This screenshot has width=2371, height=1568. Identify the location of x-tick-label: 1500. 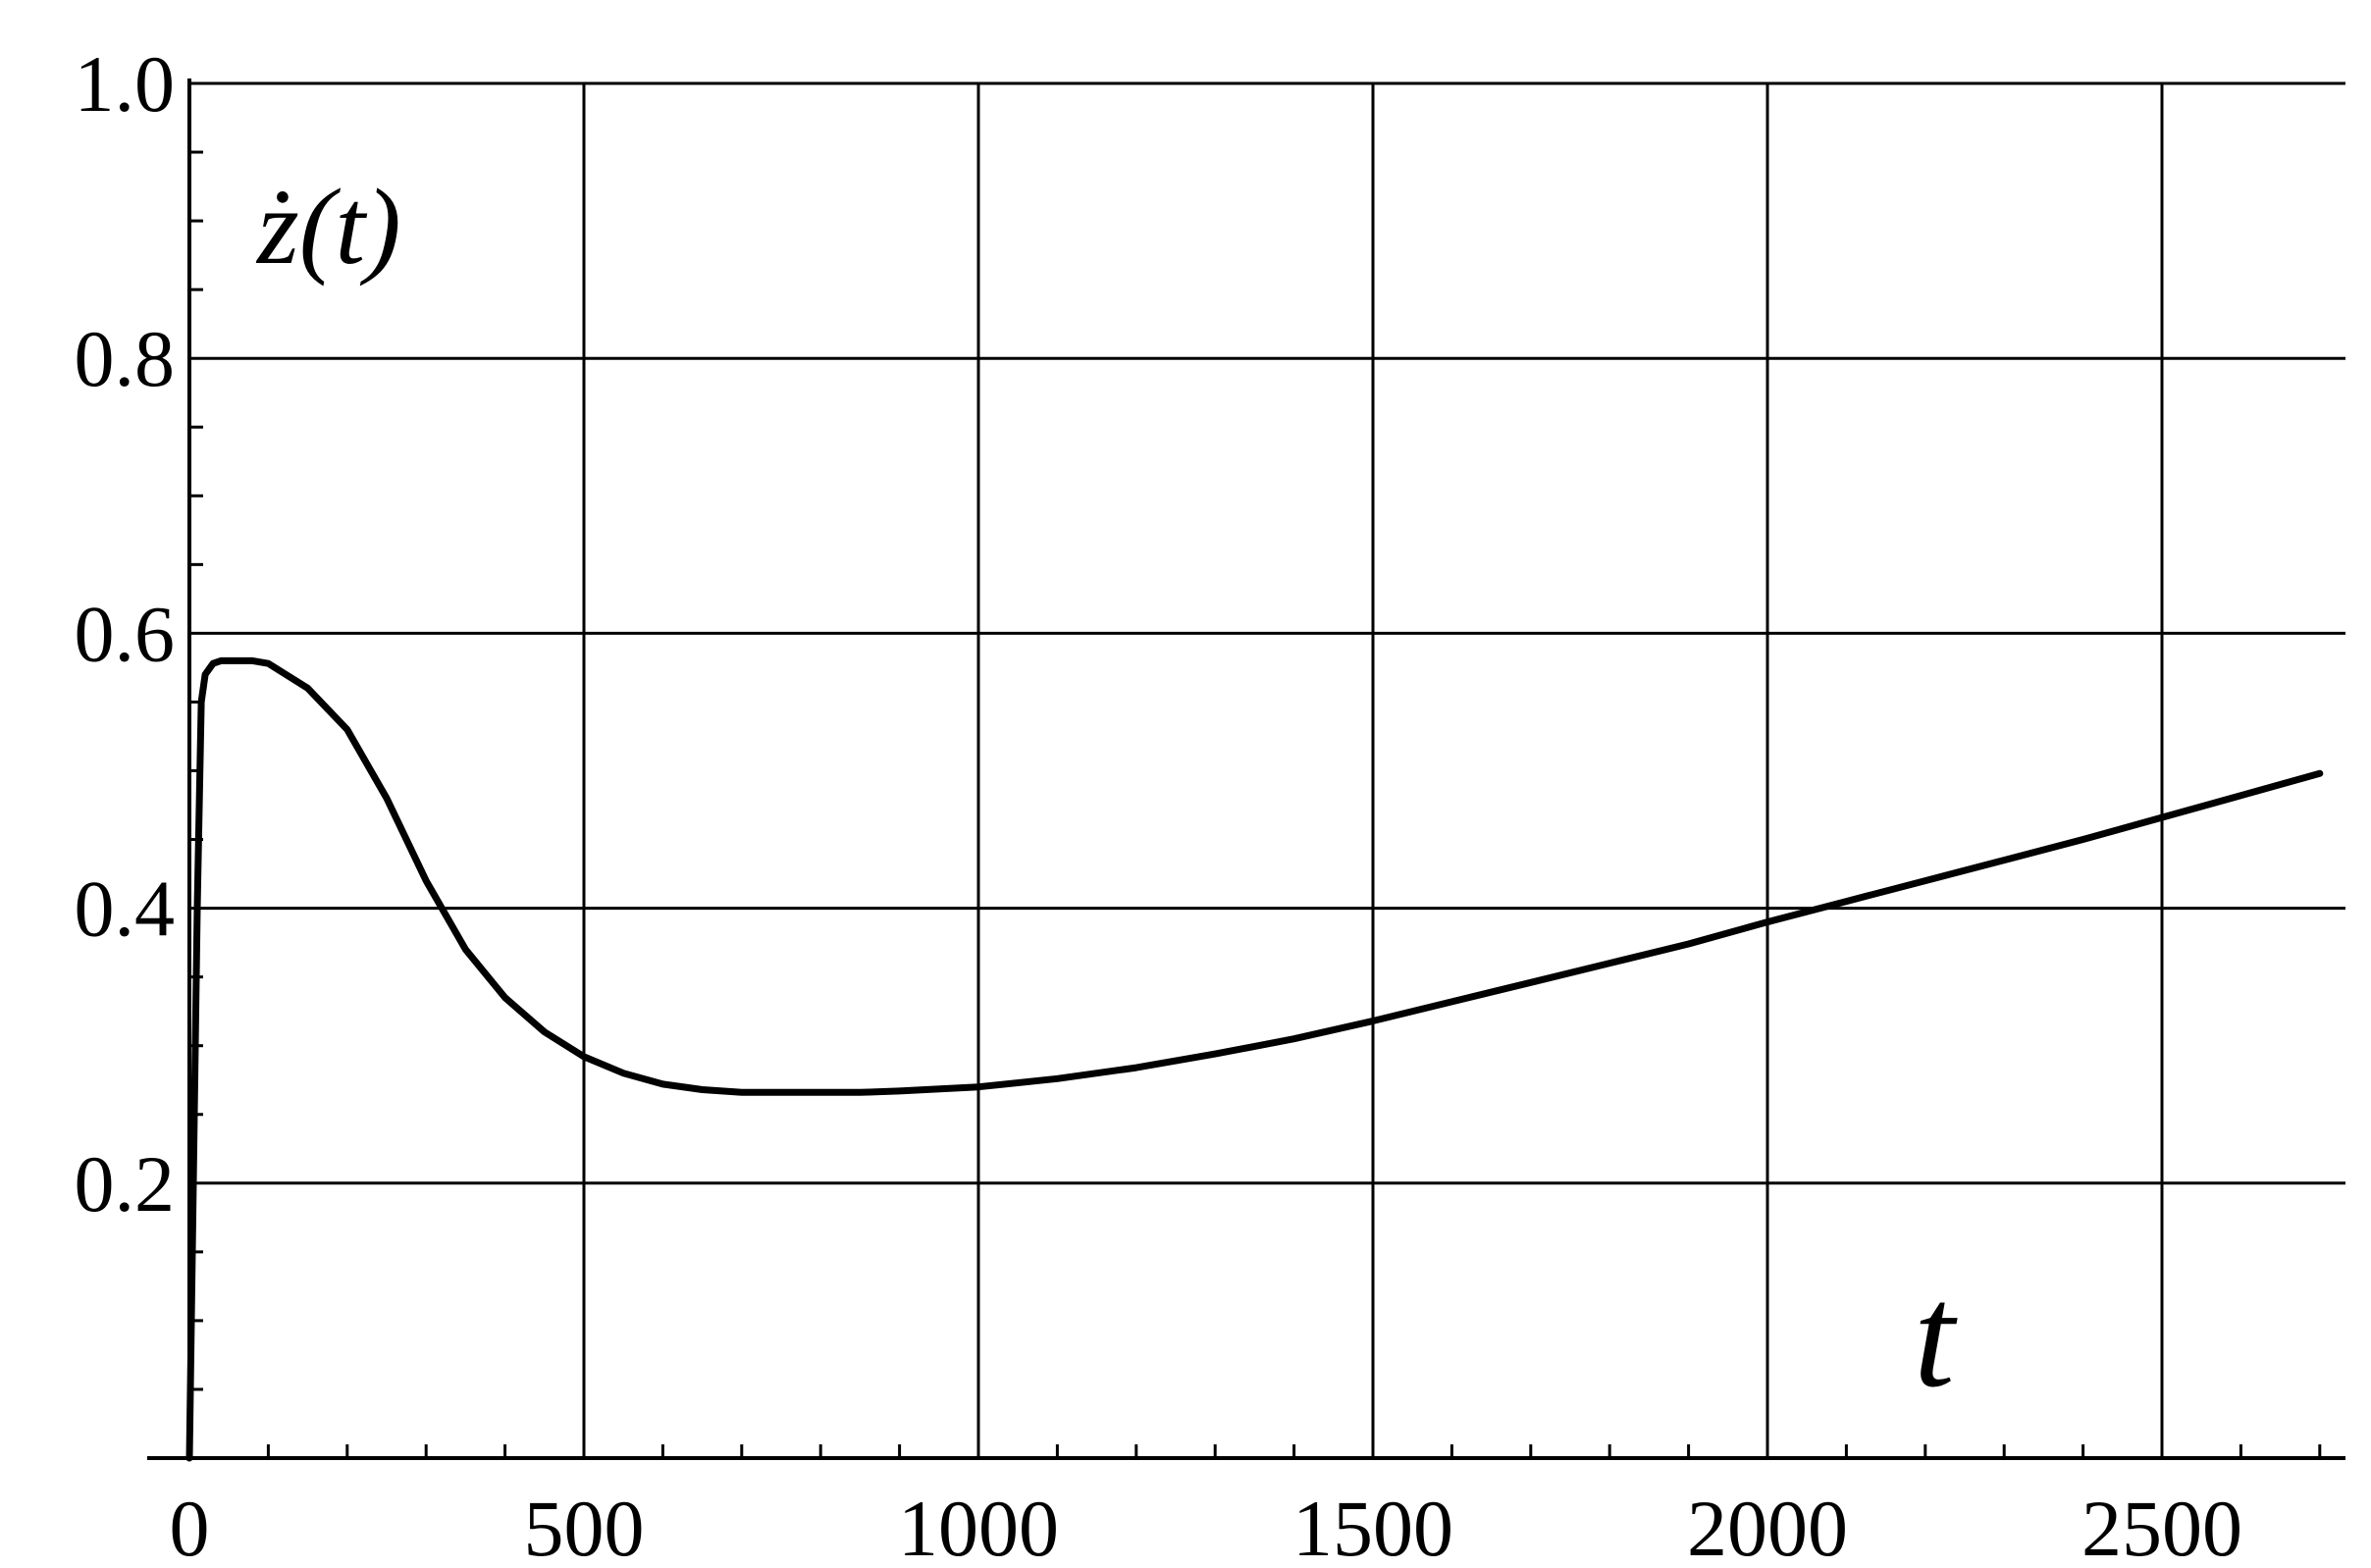
(1372, 1526).